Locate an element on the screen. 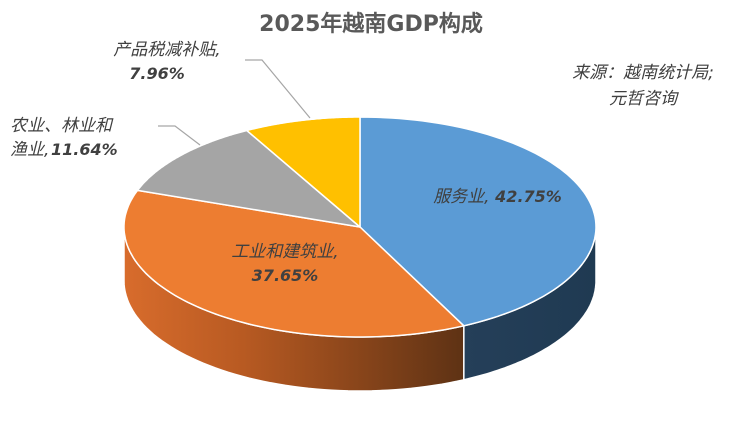  source-line-1: 来源：越南统计局; is located at coordinates (643, 73).